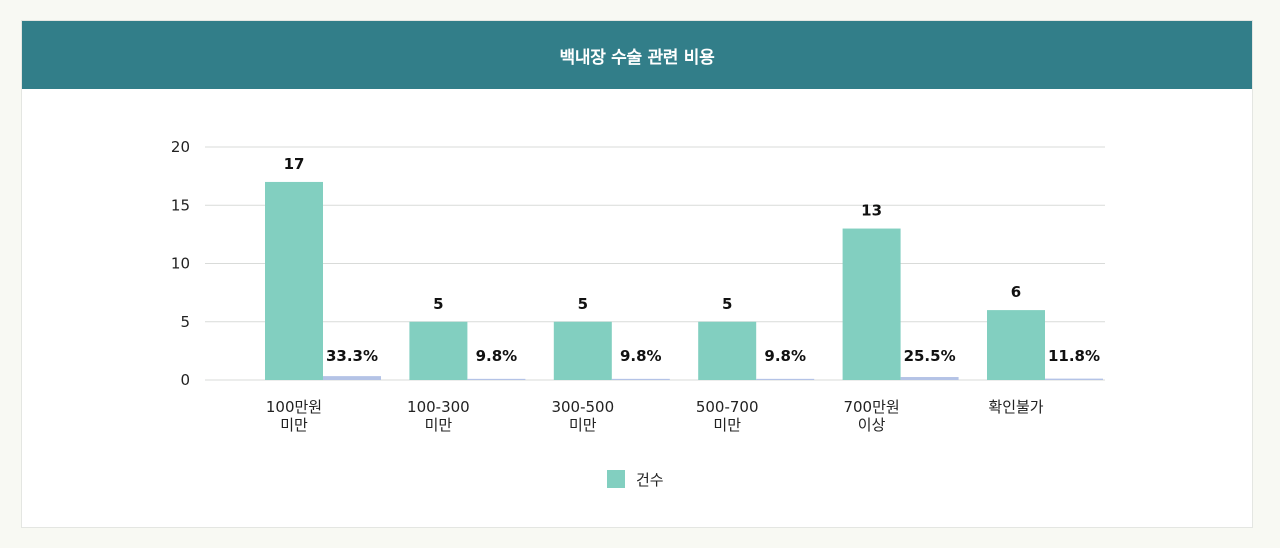  I want to click on x-tick-label: 100-300, so click(438, 407).